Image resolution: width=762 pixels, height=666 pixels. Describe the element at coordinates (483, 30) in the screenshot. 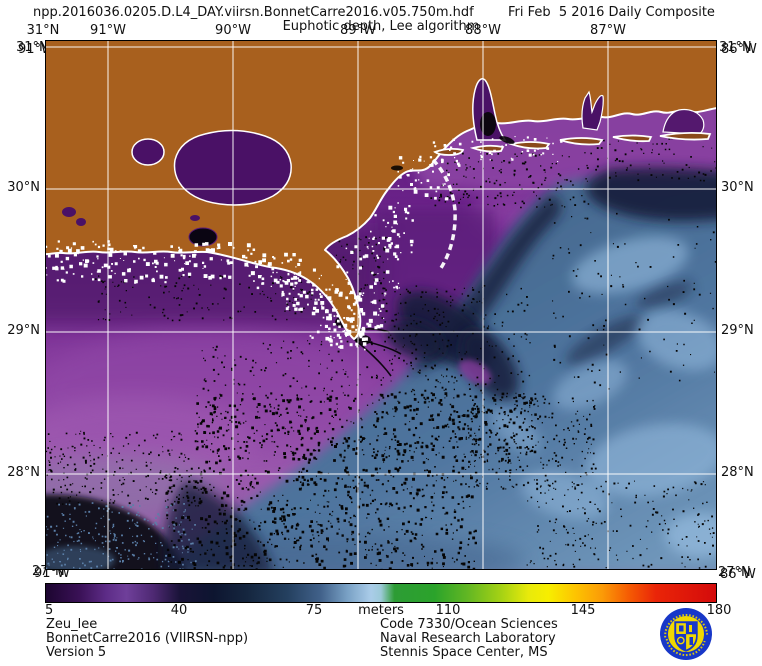

I see `axis-label-lon: 88°W` at that location.